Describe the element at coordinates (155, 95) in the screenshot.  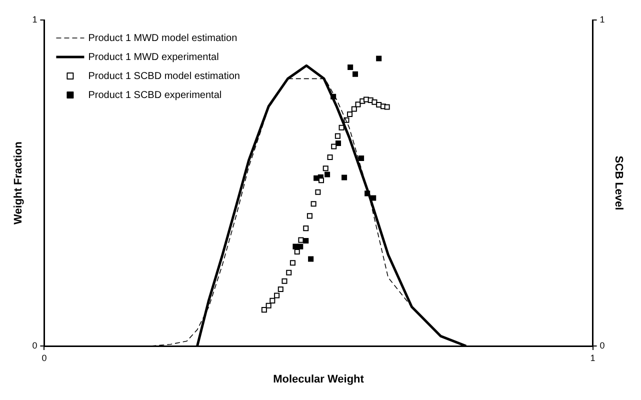
I see `legend-label: Product 1 SCBD experimental` at that location.